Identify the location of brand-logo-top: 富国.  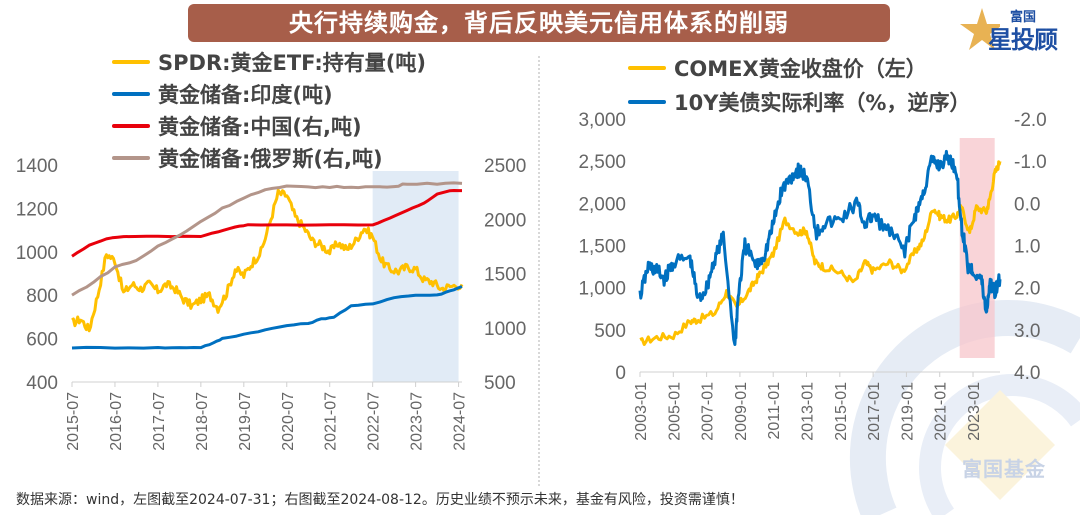
(1023, 17).